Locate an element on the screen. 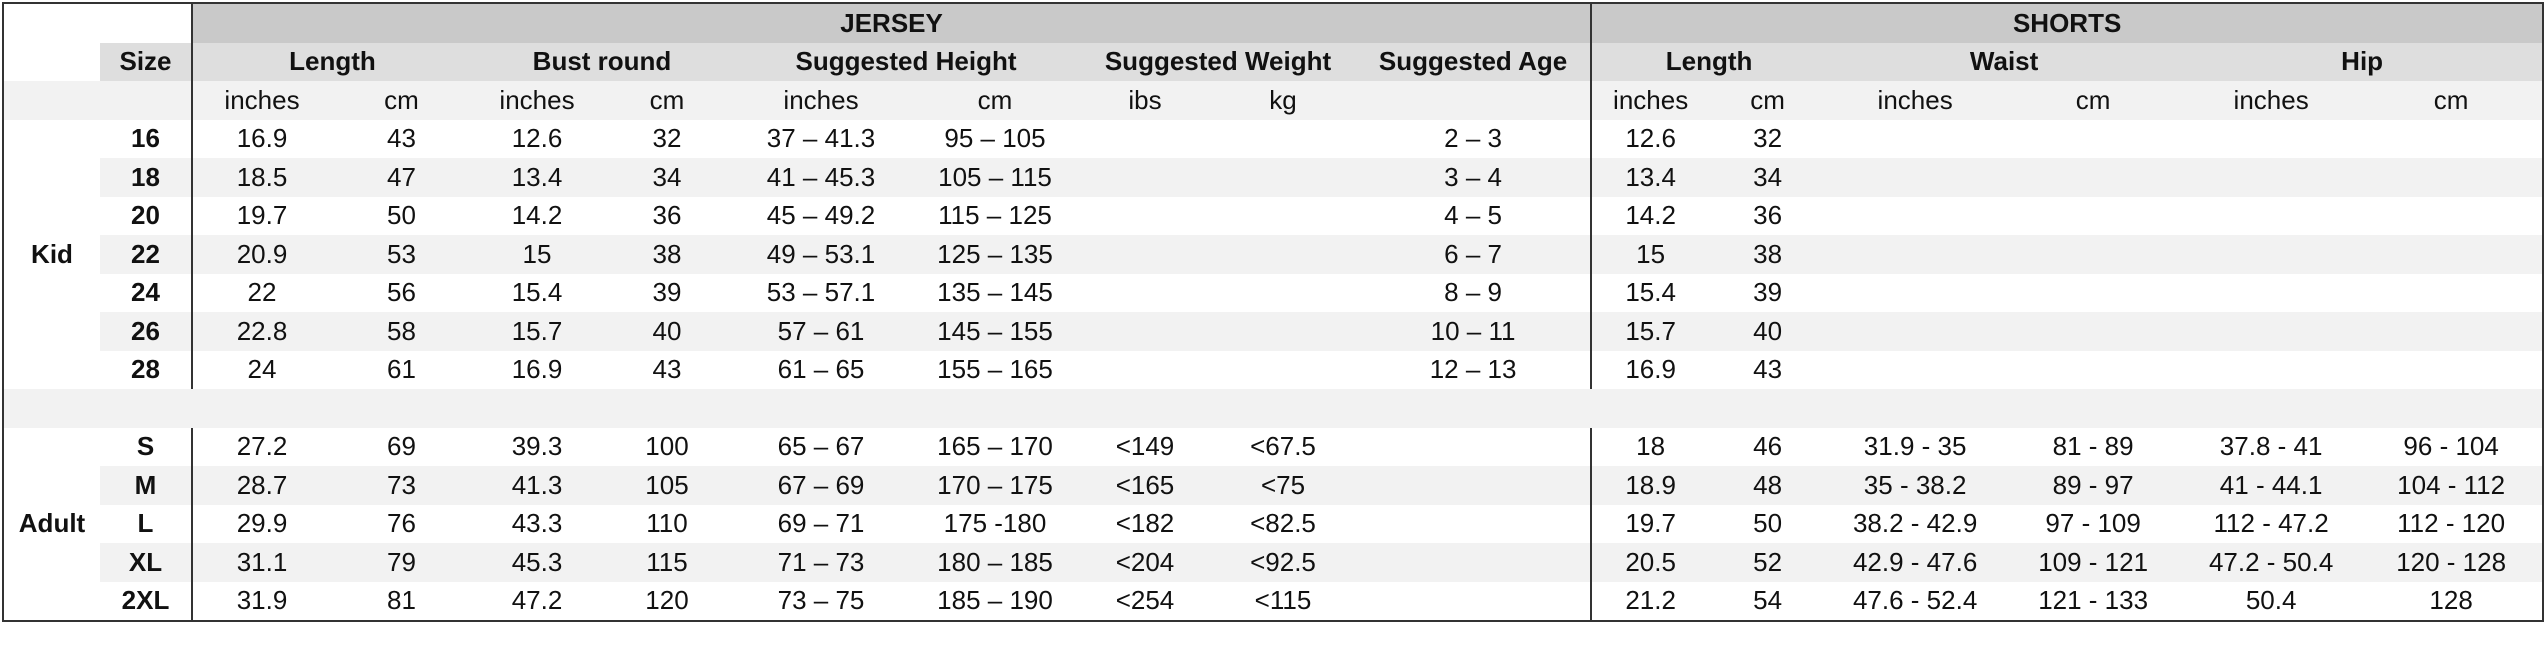 This screenshot has height=652, width=2544. table-cell: 24 is located at coordinates (261, 369).